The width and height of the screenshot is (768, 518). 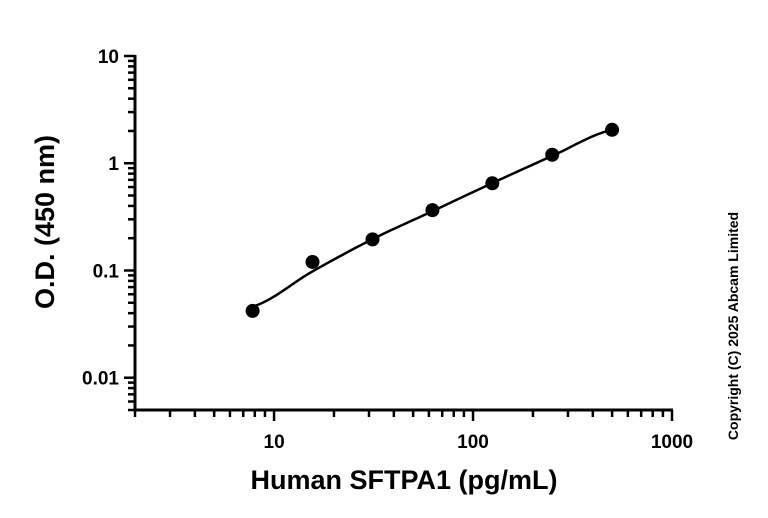 I want to click on y-tick-label: 0.01, so click(x=100, y=379).